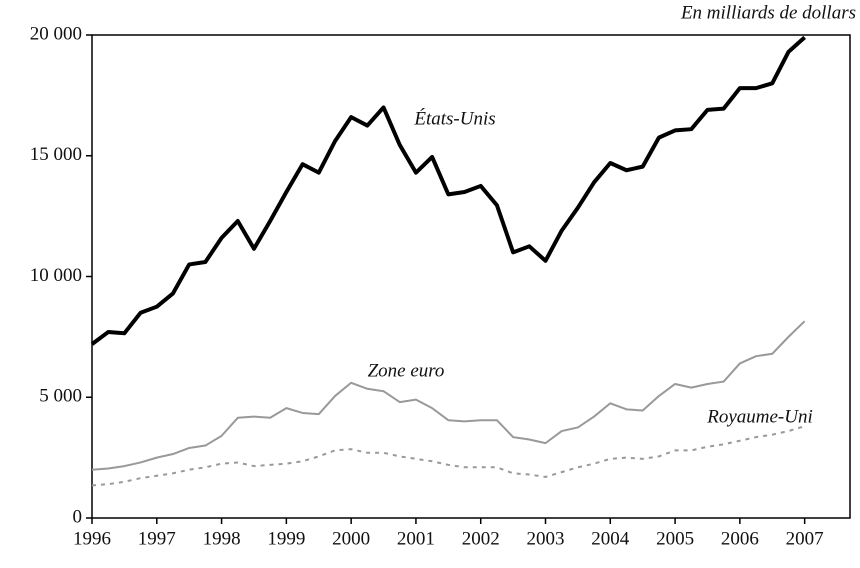  I want to click on x-tick-label: 2004, so click(610, 538).